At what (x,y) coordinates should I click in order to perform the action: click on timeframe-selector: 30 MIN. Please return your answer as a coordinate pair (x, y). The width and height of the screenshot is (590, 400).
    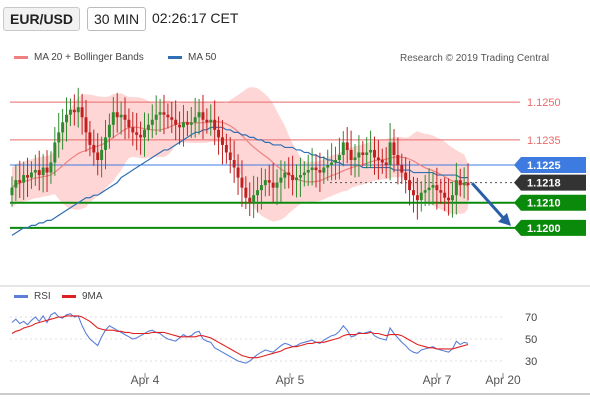
    Looking at the image, I should click on (117, 19).